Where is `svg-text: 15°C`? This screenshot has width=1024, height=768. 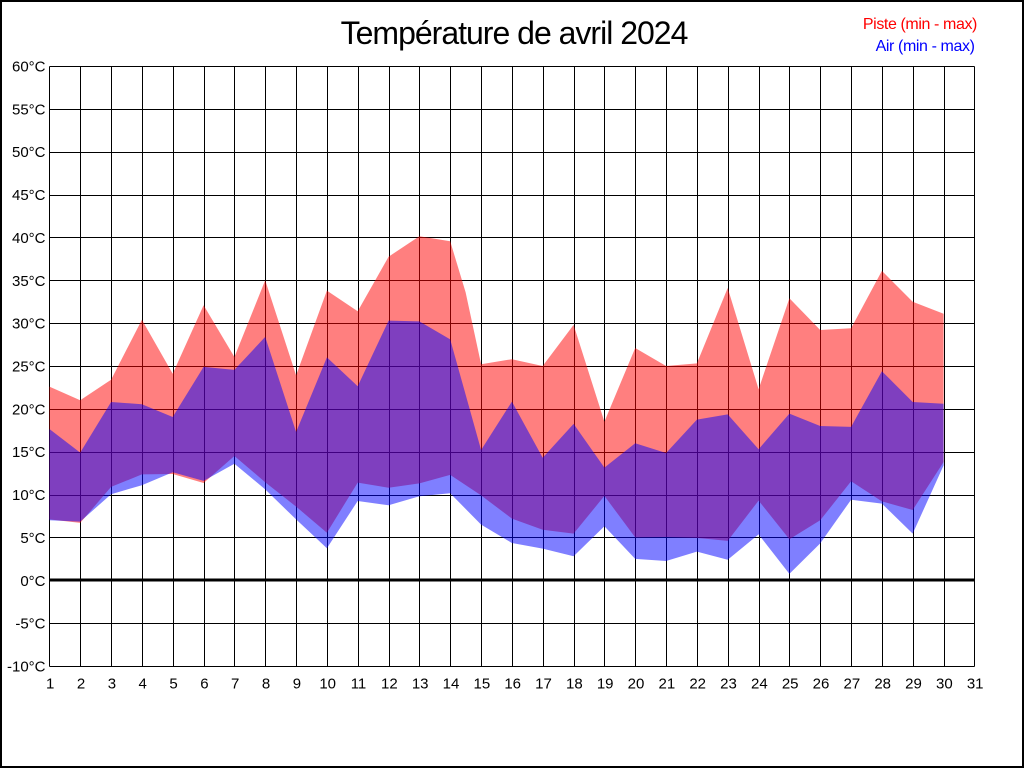
svg-text: 15°C is located at coordinates (29, 452).